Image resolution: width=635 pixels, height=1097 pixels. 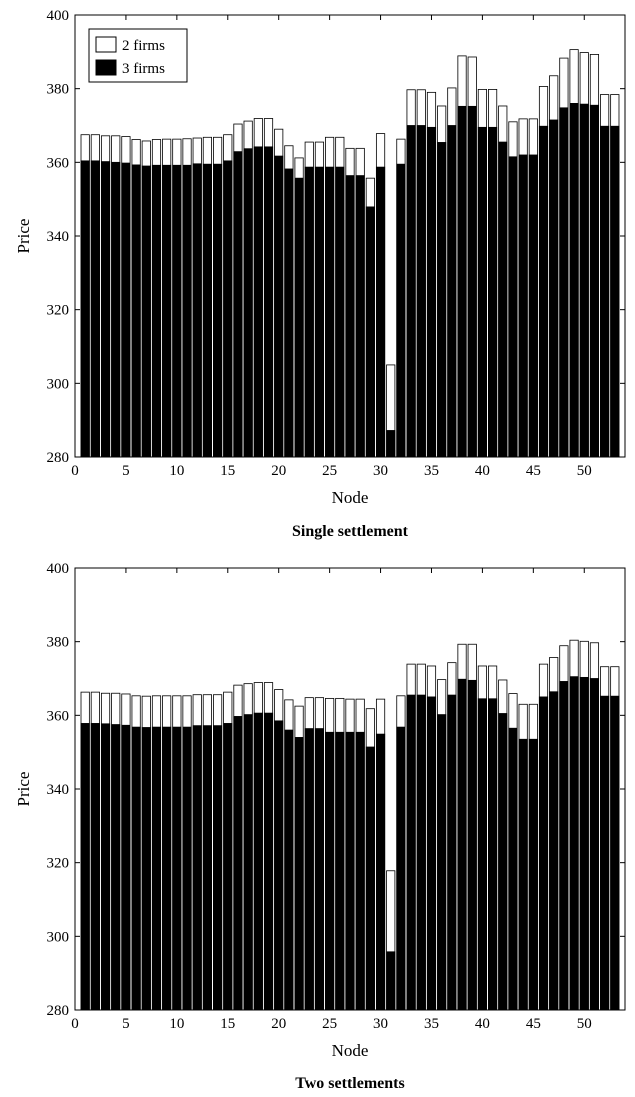 What do you see at coordinates (143, 46) in the screenshot?
I see `legend-label-2-firms: 2 firms` at bounding box center [143, 46].